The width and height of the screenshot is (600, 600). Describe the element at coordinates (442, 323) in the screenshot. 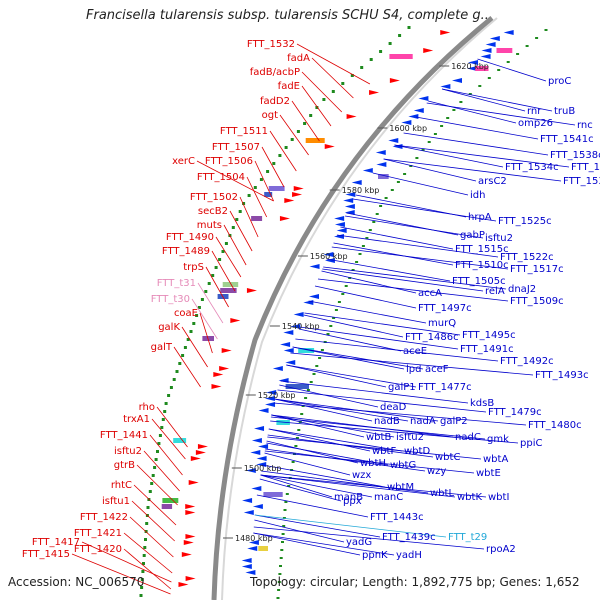

I see `right-gene-label: murQ` at that location.